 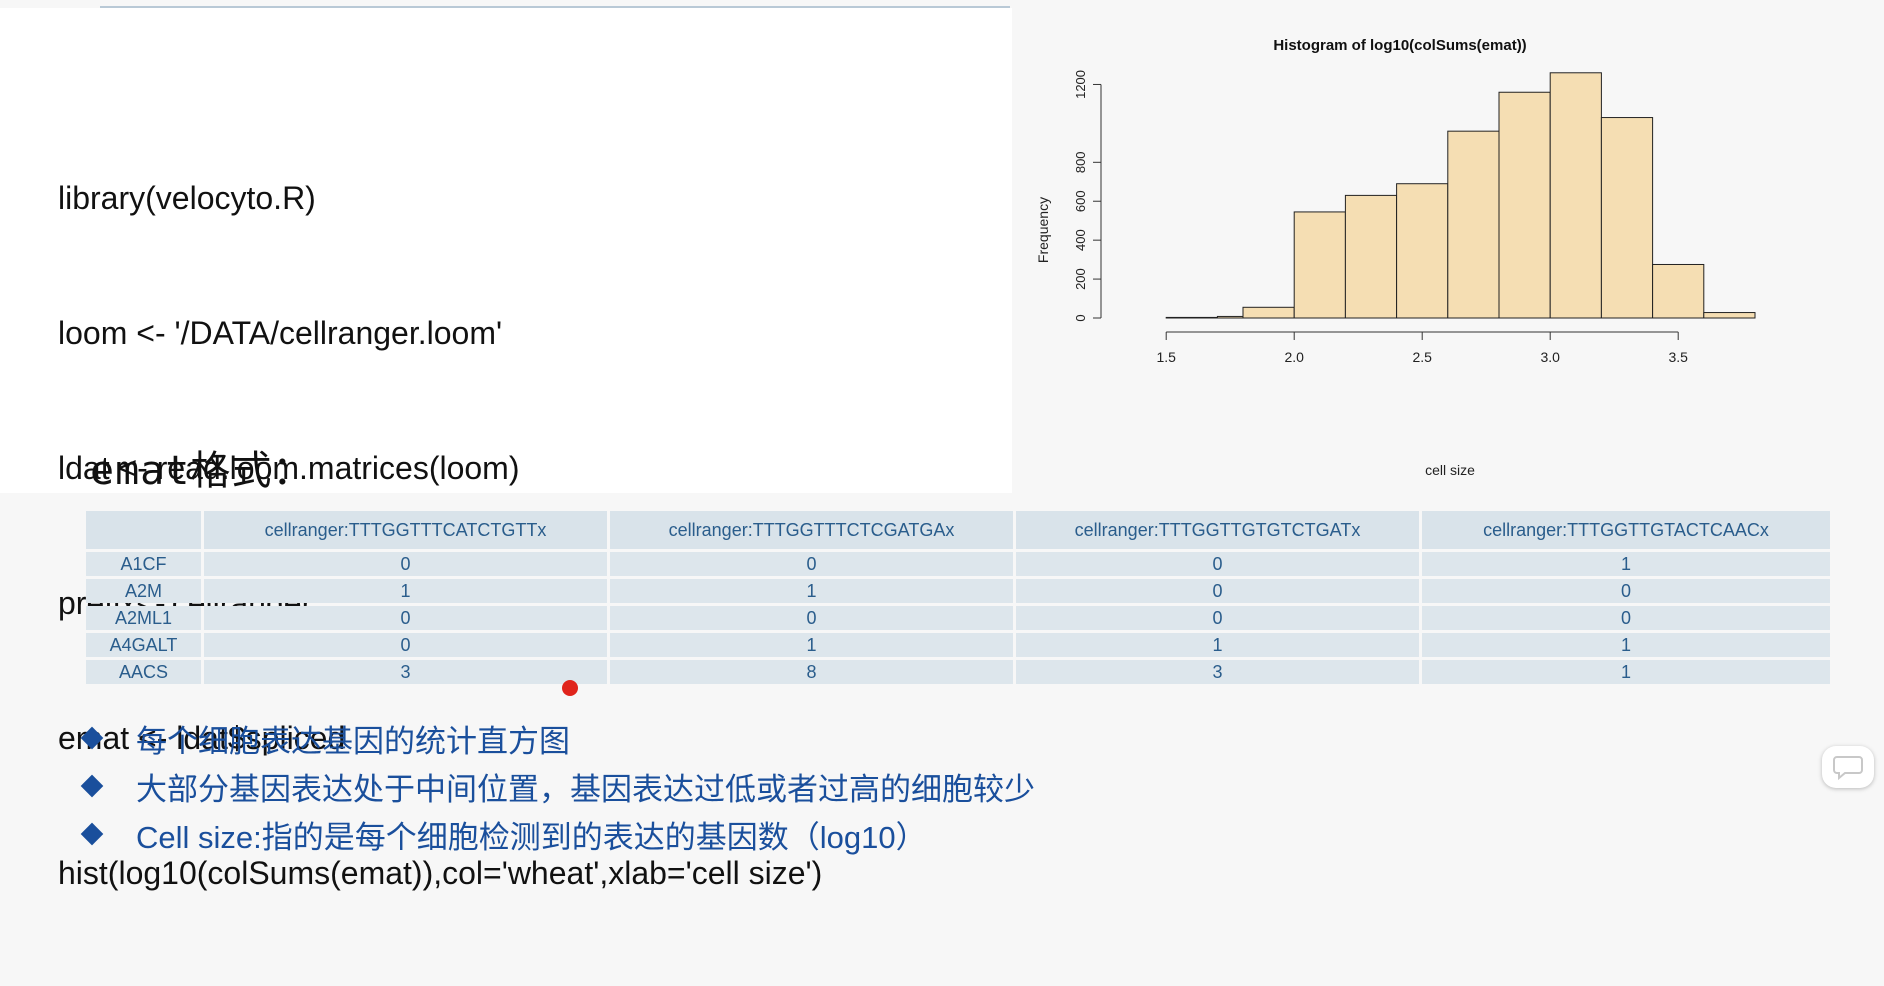 I want to click on gene-name-cell: A4GALT, so click(x=145, y=645).